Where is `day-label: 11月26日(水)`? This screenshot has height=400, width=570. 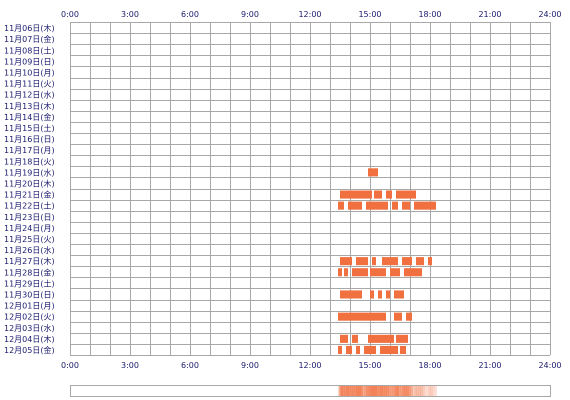 day-label: 11月26日(水) is located at coordinates (29, 250).